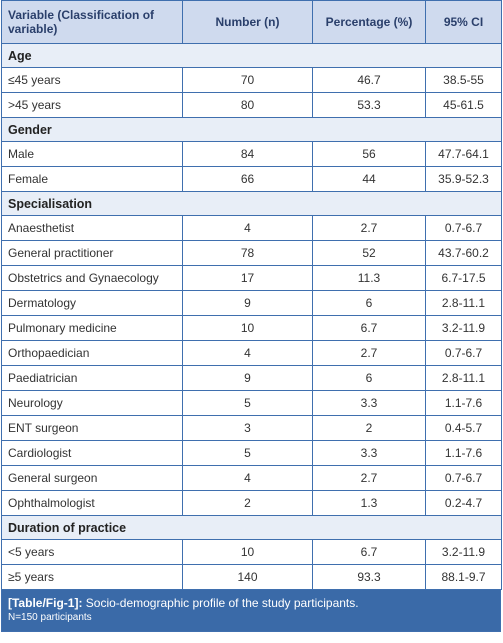  What do you see at coordinates (369, 577) in the screenshot?
I see `cell-percentage: 93.3` at bounding box center [369, 577].